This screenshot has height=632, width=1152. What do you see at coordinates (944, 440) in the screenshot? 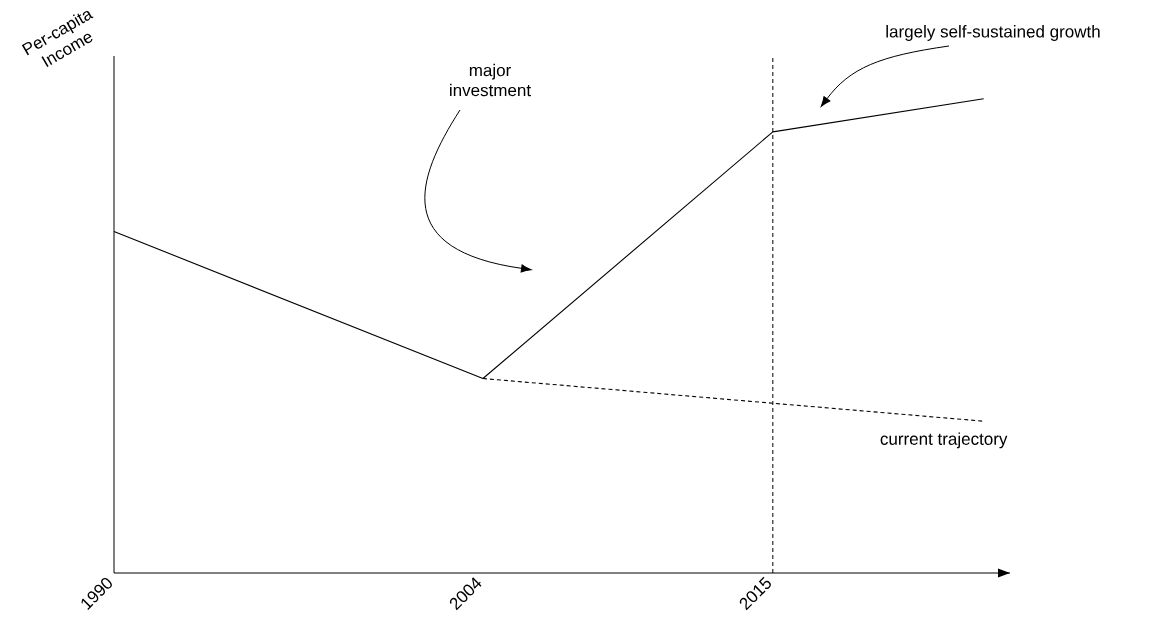
I see `series-label: current trajectory` at bounding box center [944, 440].